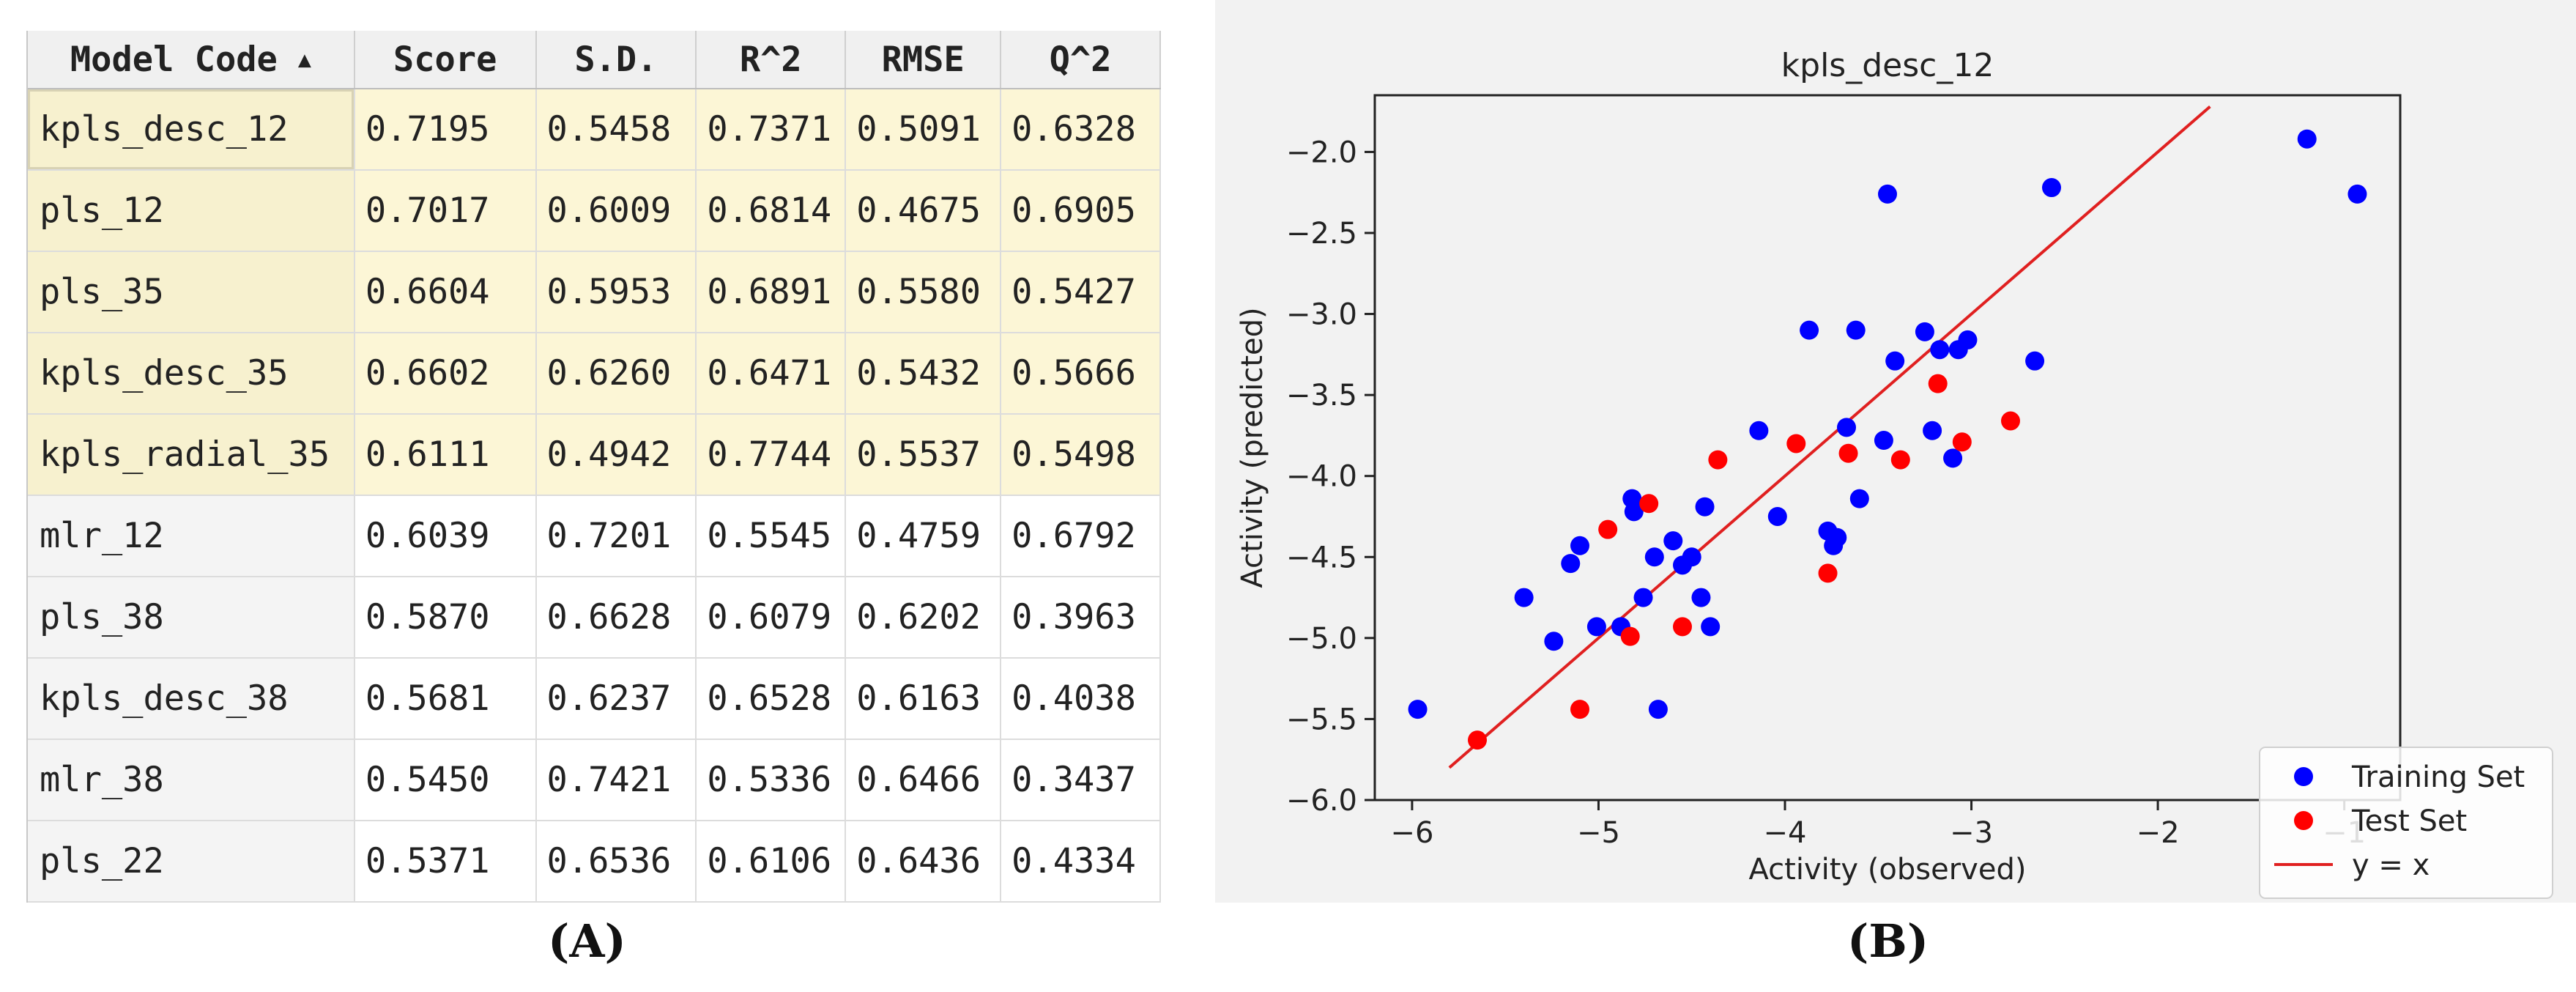 This screenshot has height=992, width=2576. I want to click on r2-cell: 0.5336, so click(771, 780).